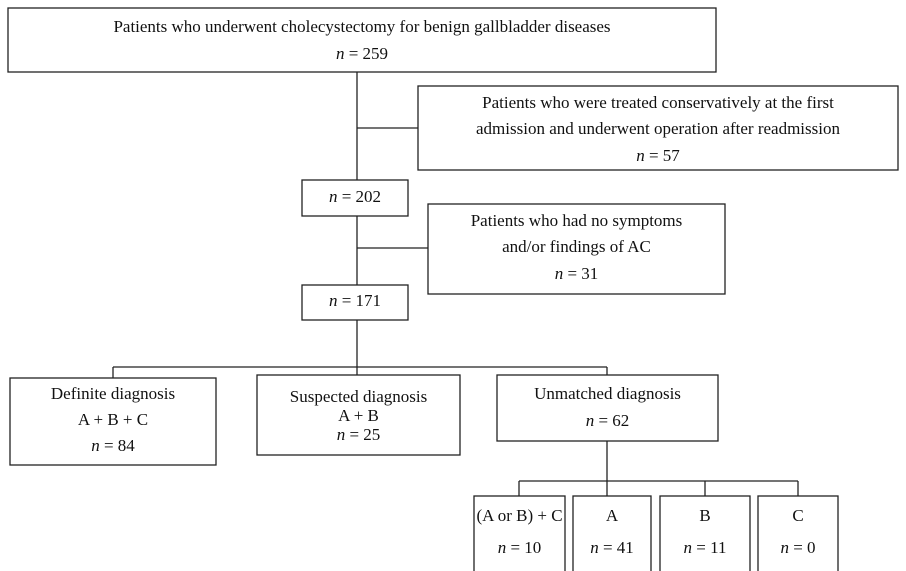  I want to click on box-text: n = 25, so click(359, 434).